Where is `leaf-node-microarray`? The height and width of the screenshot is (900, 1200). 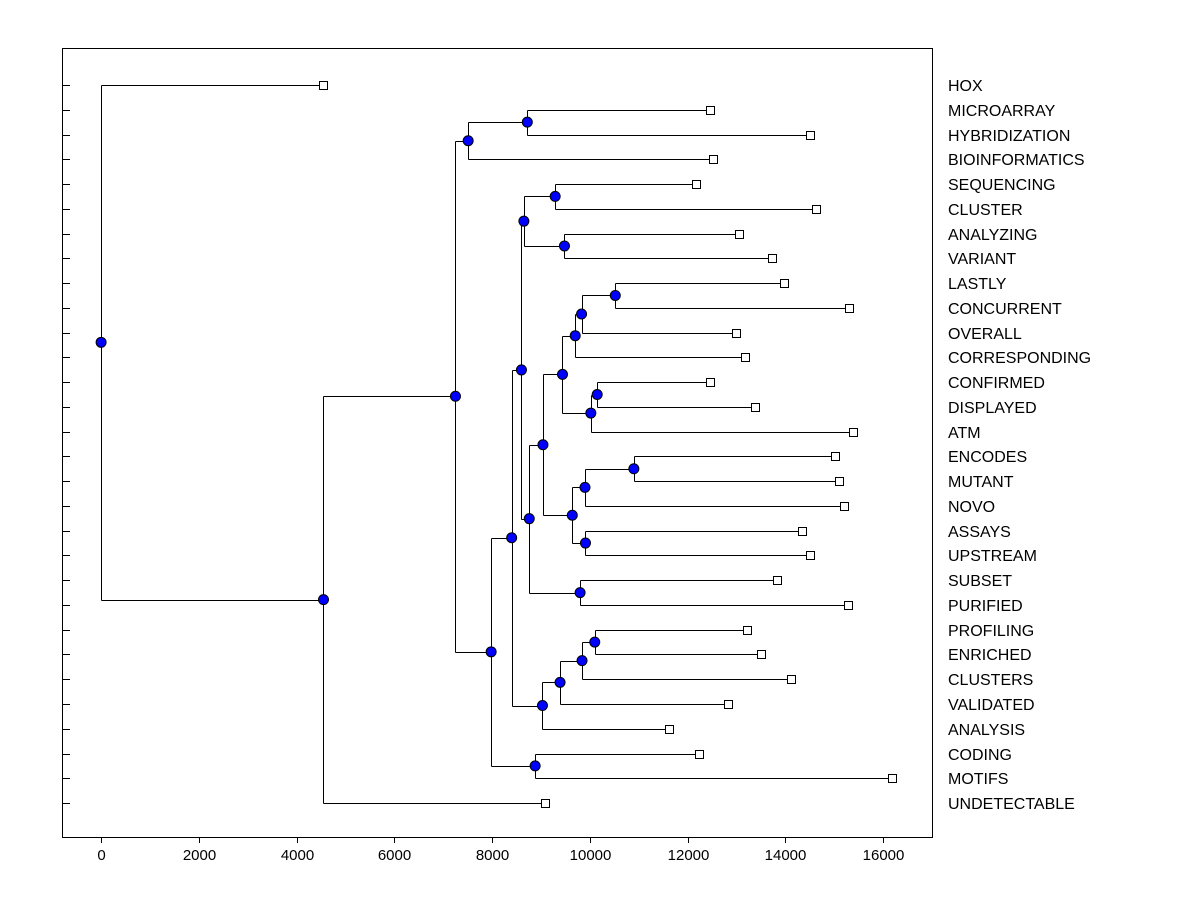
leaf-node-microarray is located at coordinates (710, 110).